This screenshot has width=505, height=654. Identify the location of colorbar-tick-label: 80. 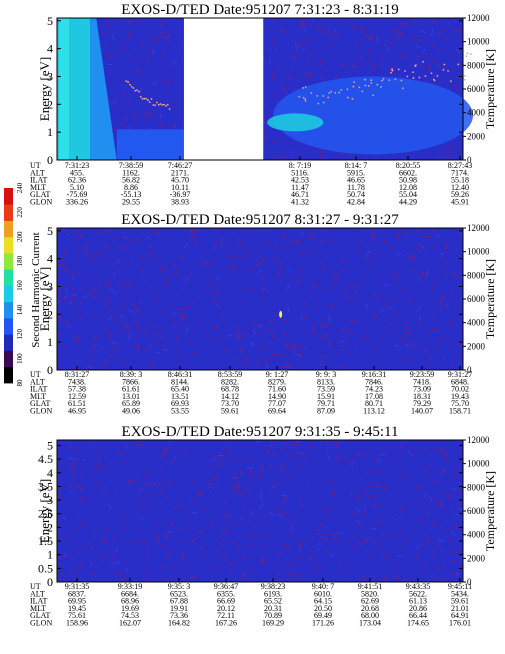
(20, 383).